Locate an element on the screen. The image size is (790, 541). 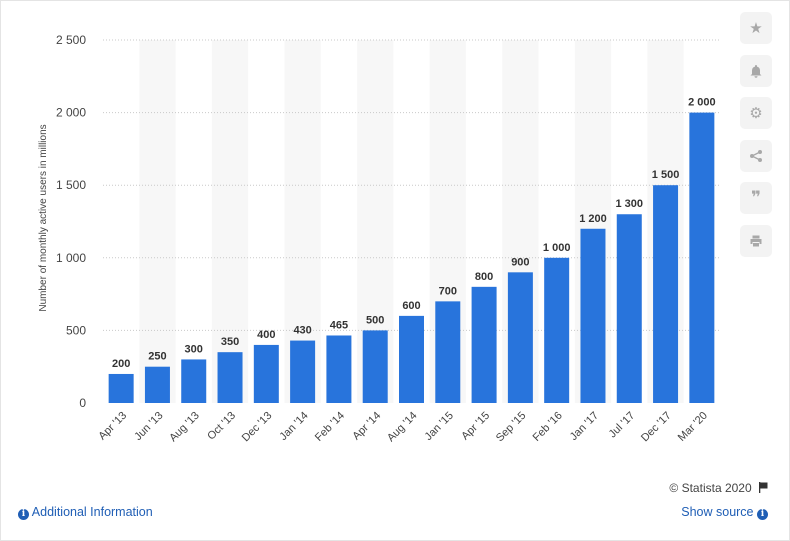
y-tick-label: 0 is located at coordinates (82, 403).